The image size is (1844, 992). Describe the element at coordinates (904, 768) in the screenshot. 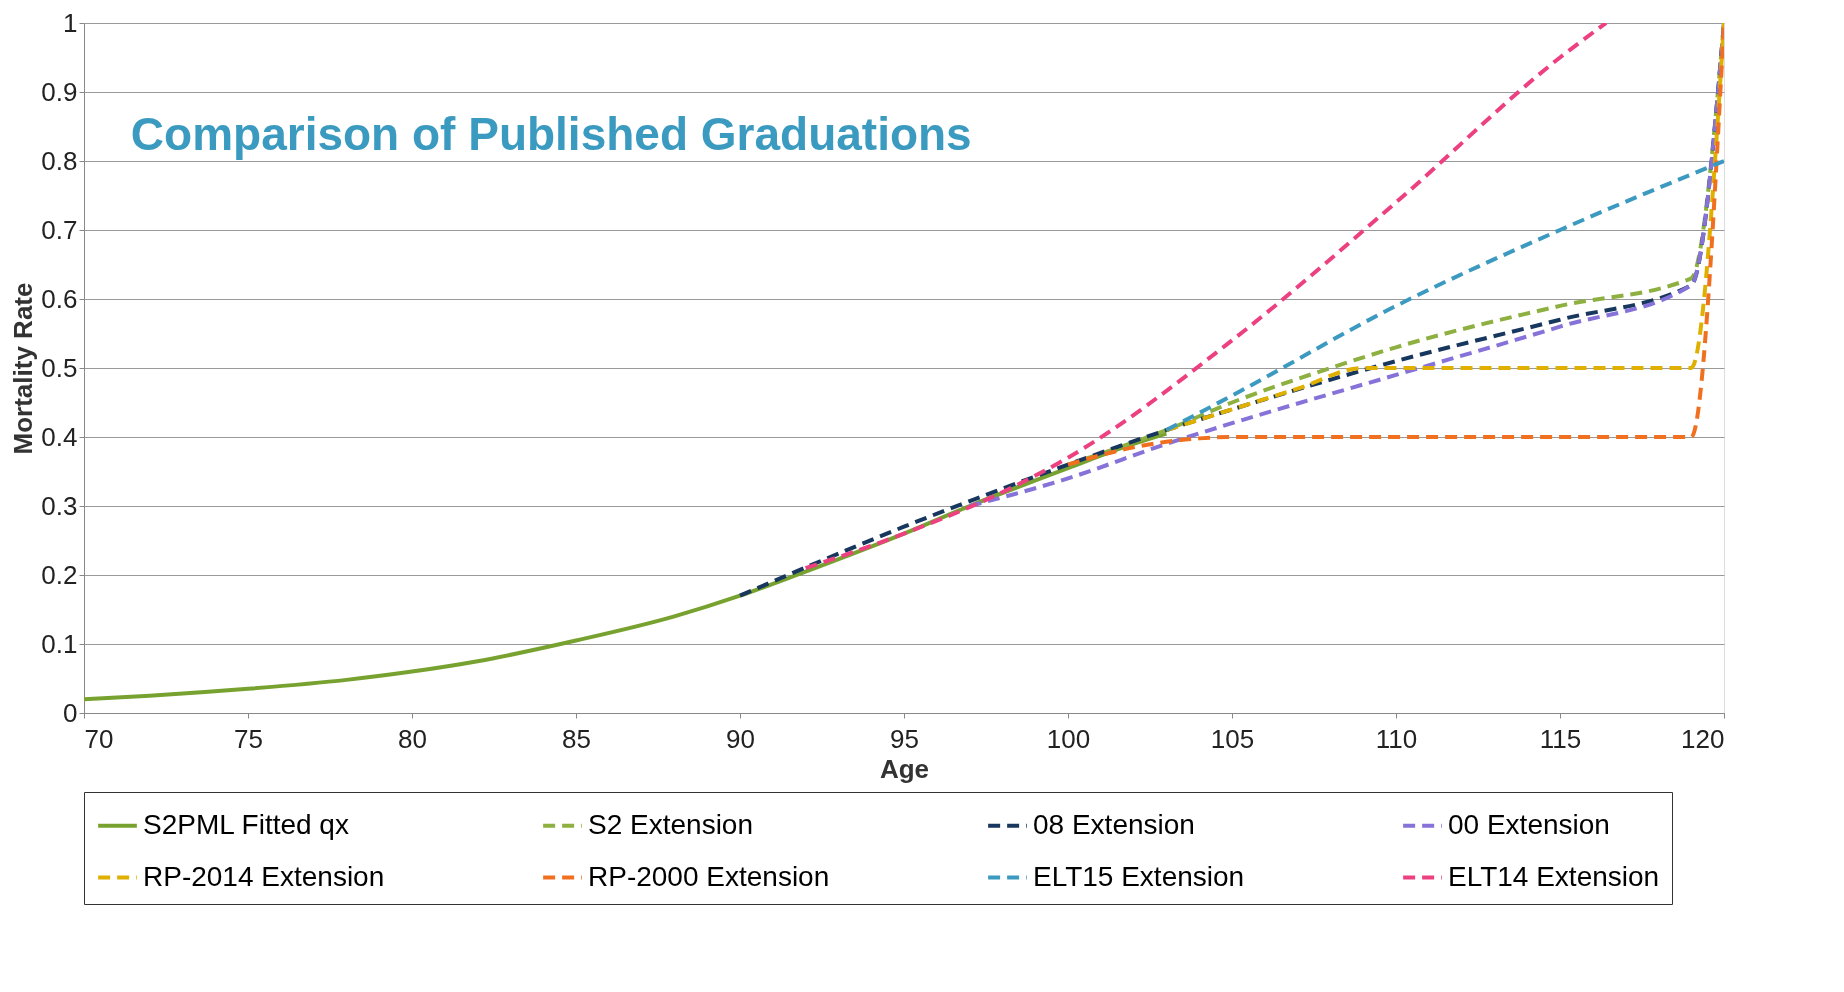

I see `x-axis-title: Age` at that location.